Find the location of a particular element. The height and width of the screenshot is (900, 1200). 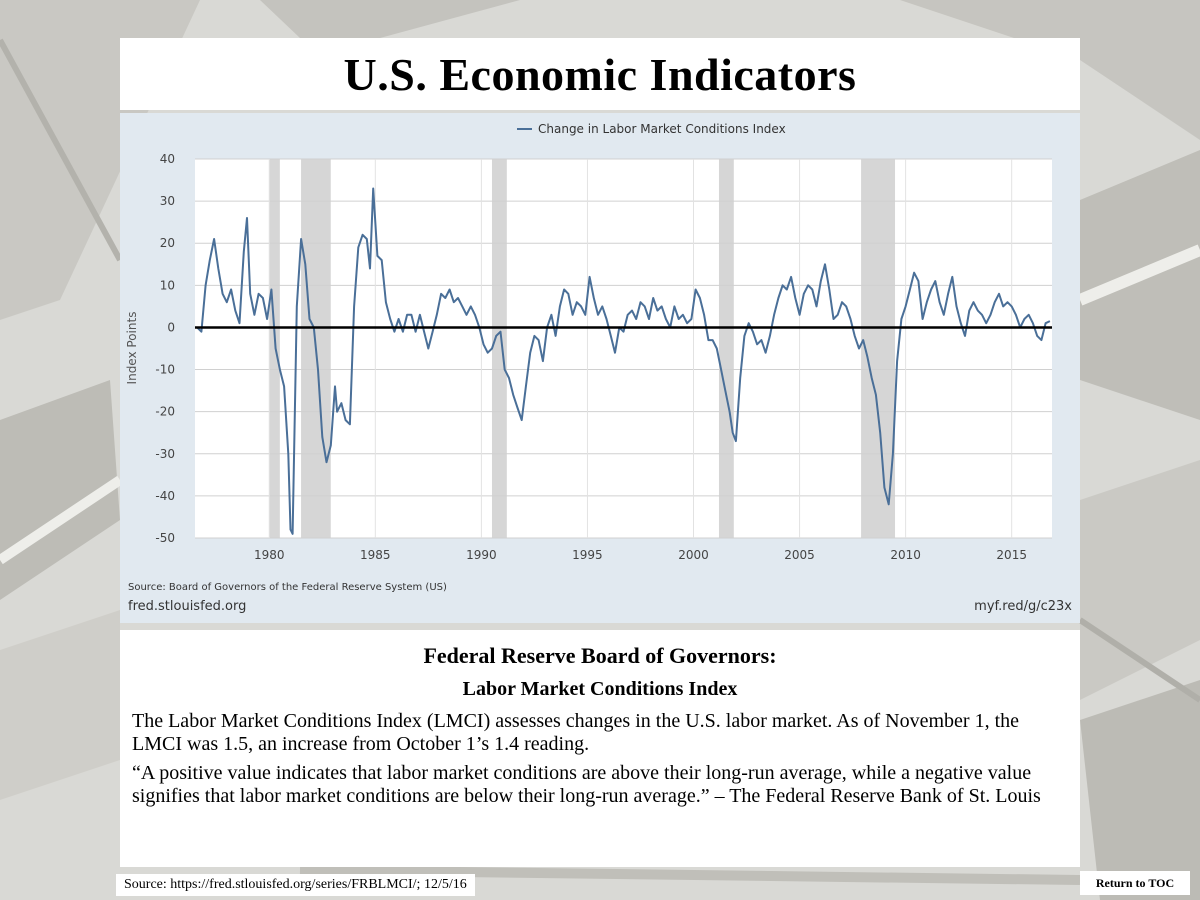

y-tick-label: -50 is located at coordinates (165, 538).